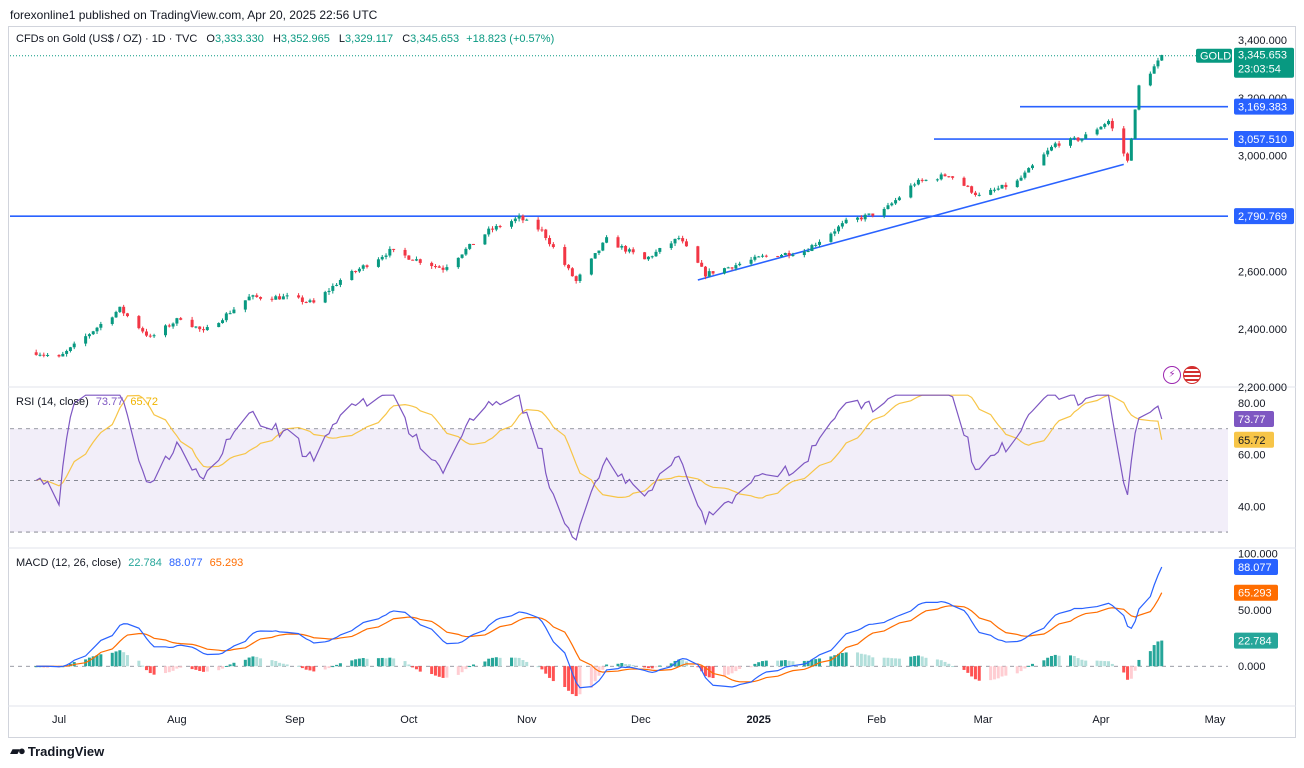  I want to click on close-value: 3,345.653, so click(435, 39).